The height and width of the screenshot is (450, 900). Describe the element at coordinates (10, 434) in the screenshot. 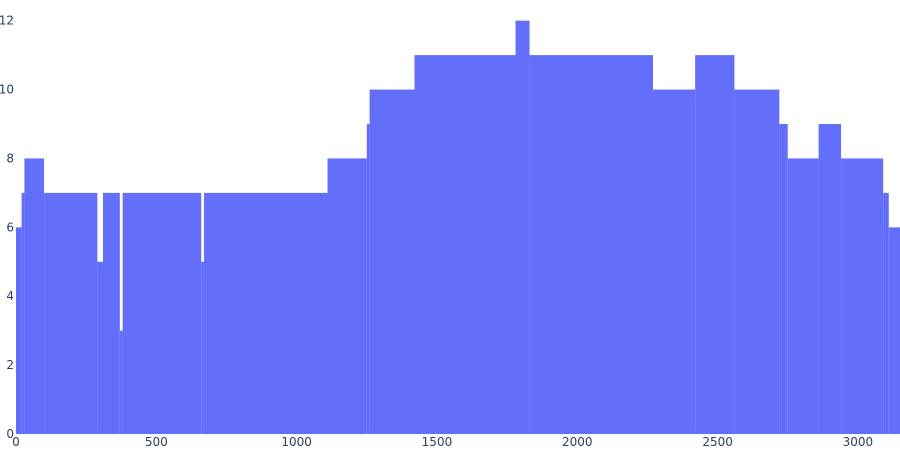

I see `y-tick-label: 0` at that location.